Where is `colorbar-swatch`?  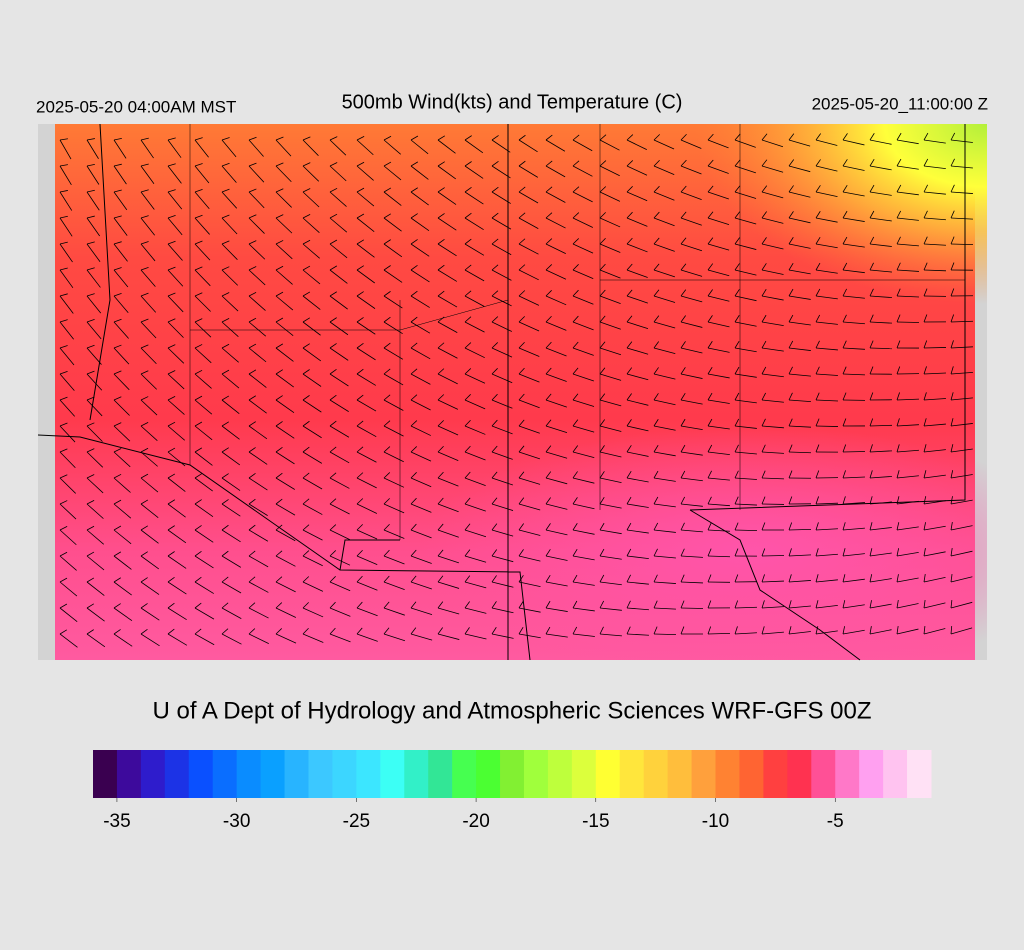
colorbar-swatch is located at coordinates (536, 774).